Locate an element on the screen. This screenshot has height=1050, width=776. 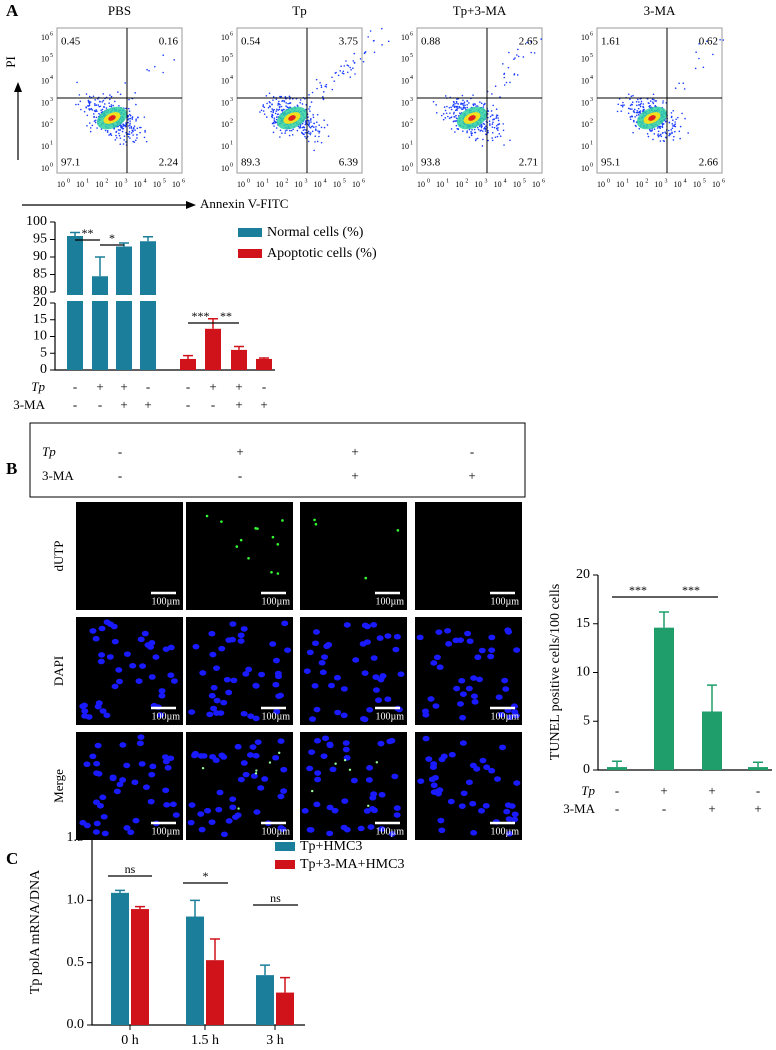
quadrant-value: 2.65 is located at coordinates (529, 42).